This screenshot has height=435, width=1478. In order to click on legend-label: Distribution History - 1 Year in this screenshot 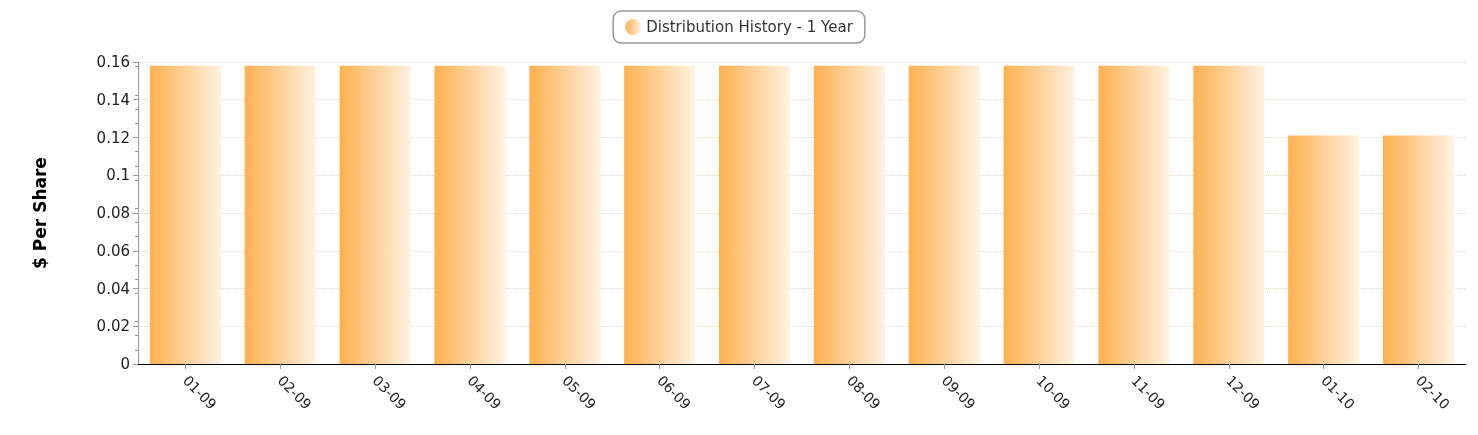, I will do `click(750, 27)`.